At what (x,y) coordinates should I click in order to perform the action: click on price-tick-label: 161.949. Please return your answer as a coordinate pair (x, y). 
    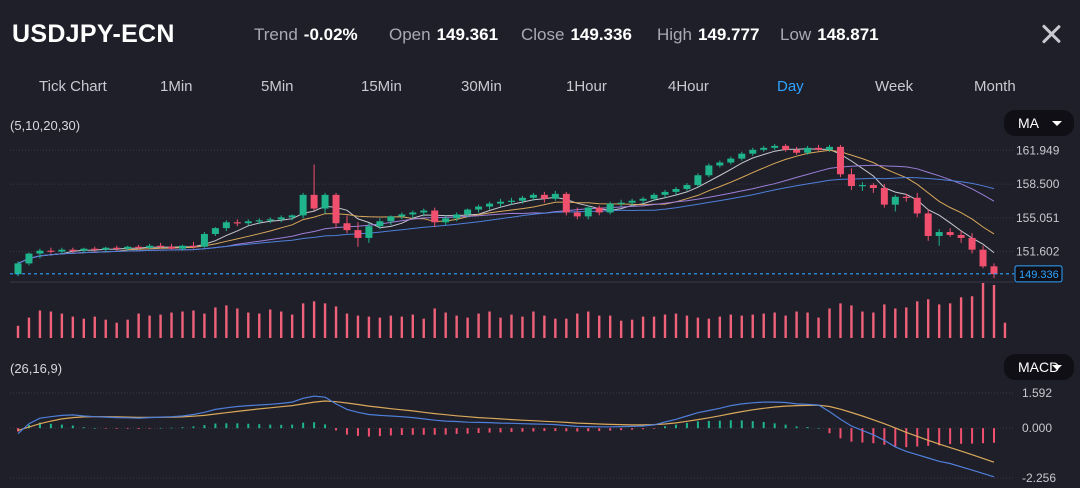
    Looking at the image, I should click on (1038, 150).